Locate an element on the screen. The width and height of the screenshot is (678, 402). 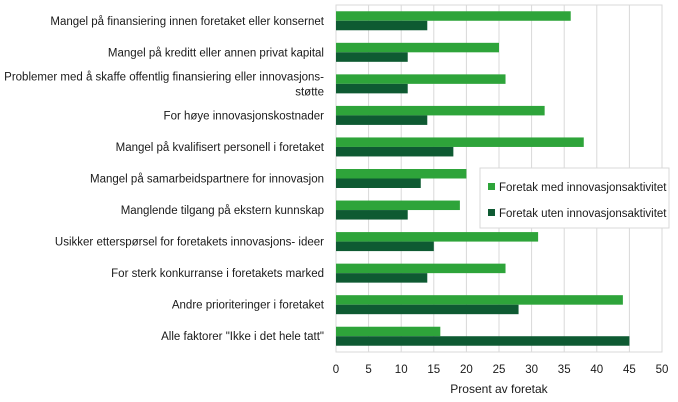
legend-label-with-innovation: Foretak med innovasjonsaktivitet is located at coordinates (583, 188).